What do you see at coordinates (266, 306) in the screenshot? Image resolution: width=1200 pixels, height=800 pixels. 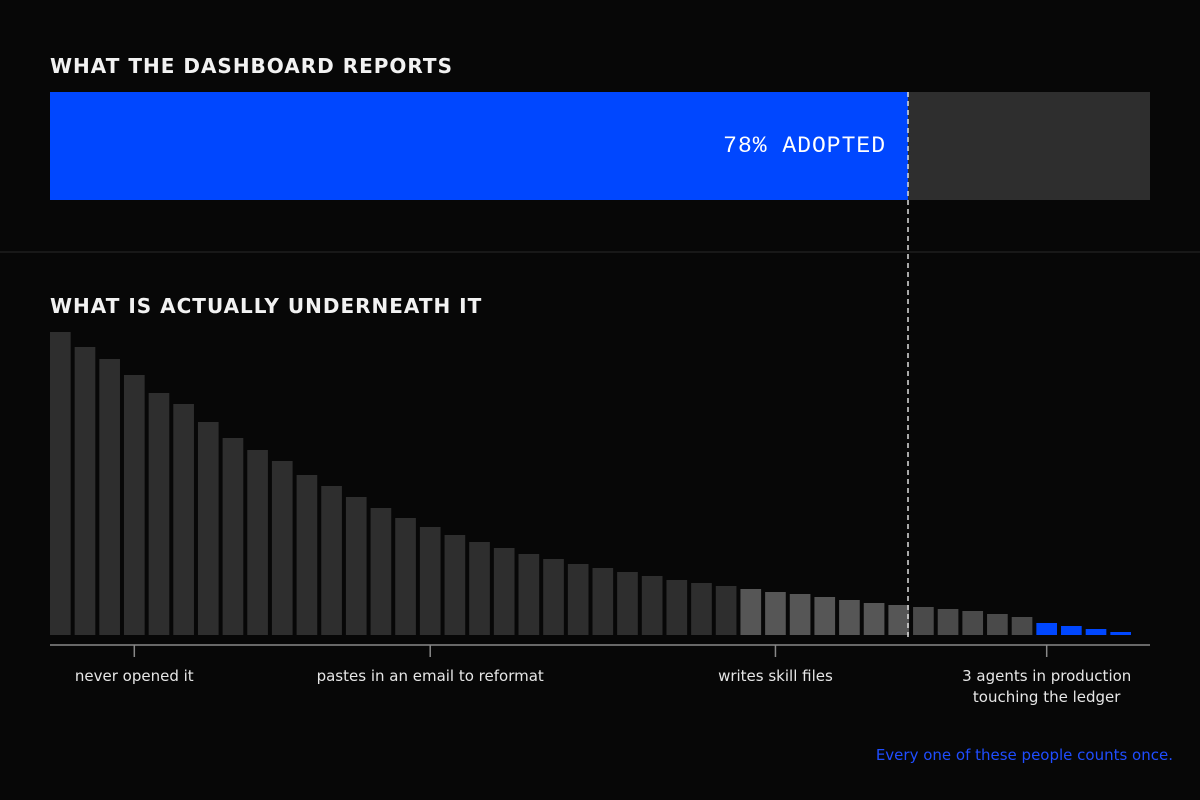 I see `chart-title: WHAT IS ACTUALLY UNDERNEATH IT` at bounding box center [266, 306].